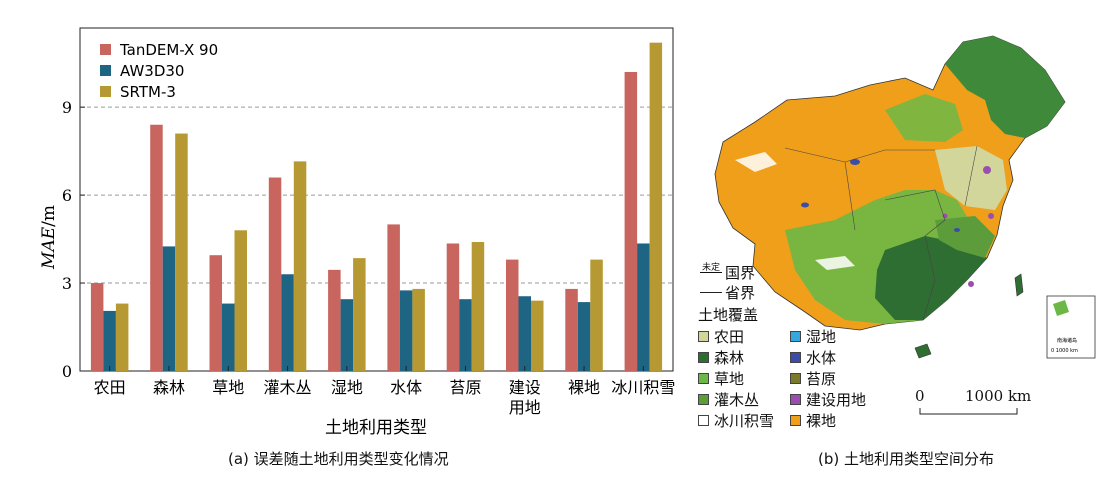 This screenshot has height=478, width=1111. What do you see at coordinates (168, 50) in the screenshot?
I see `legend-label: TanDEM-X 90` at bounding box center [168, 50].